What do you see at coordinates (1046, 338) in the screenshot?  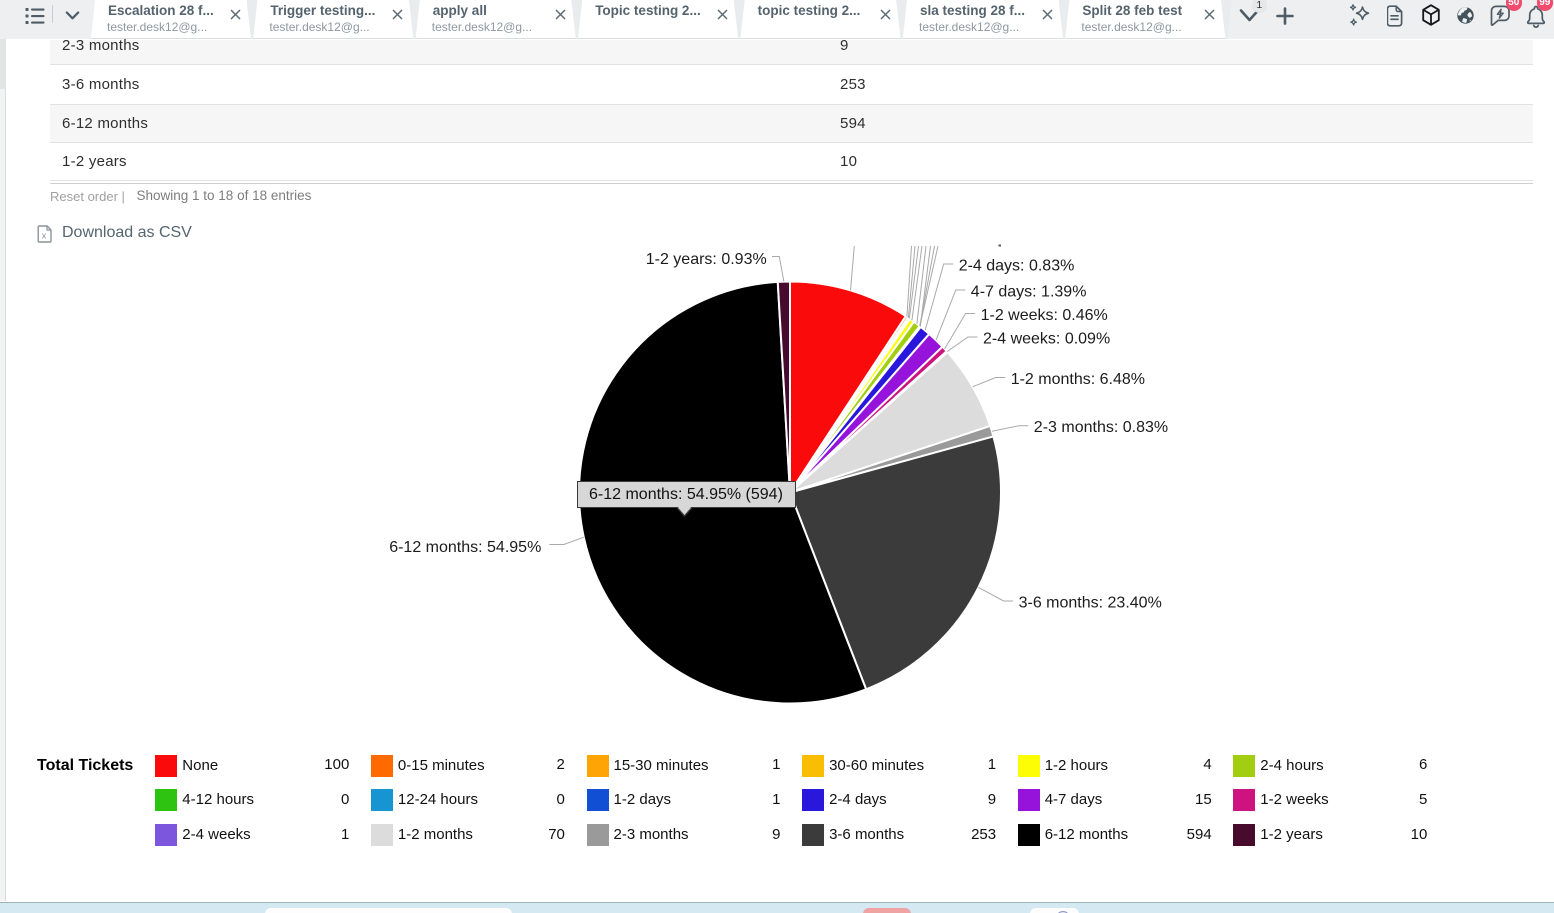 I see `svg-text: 2-4 weeks: 0.09%` at bounding box center [1046, 338].